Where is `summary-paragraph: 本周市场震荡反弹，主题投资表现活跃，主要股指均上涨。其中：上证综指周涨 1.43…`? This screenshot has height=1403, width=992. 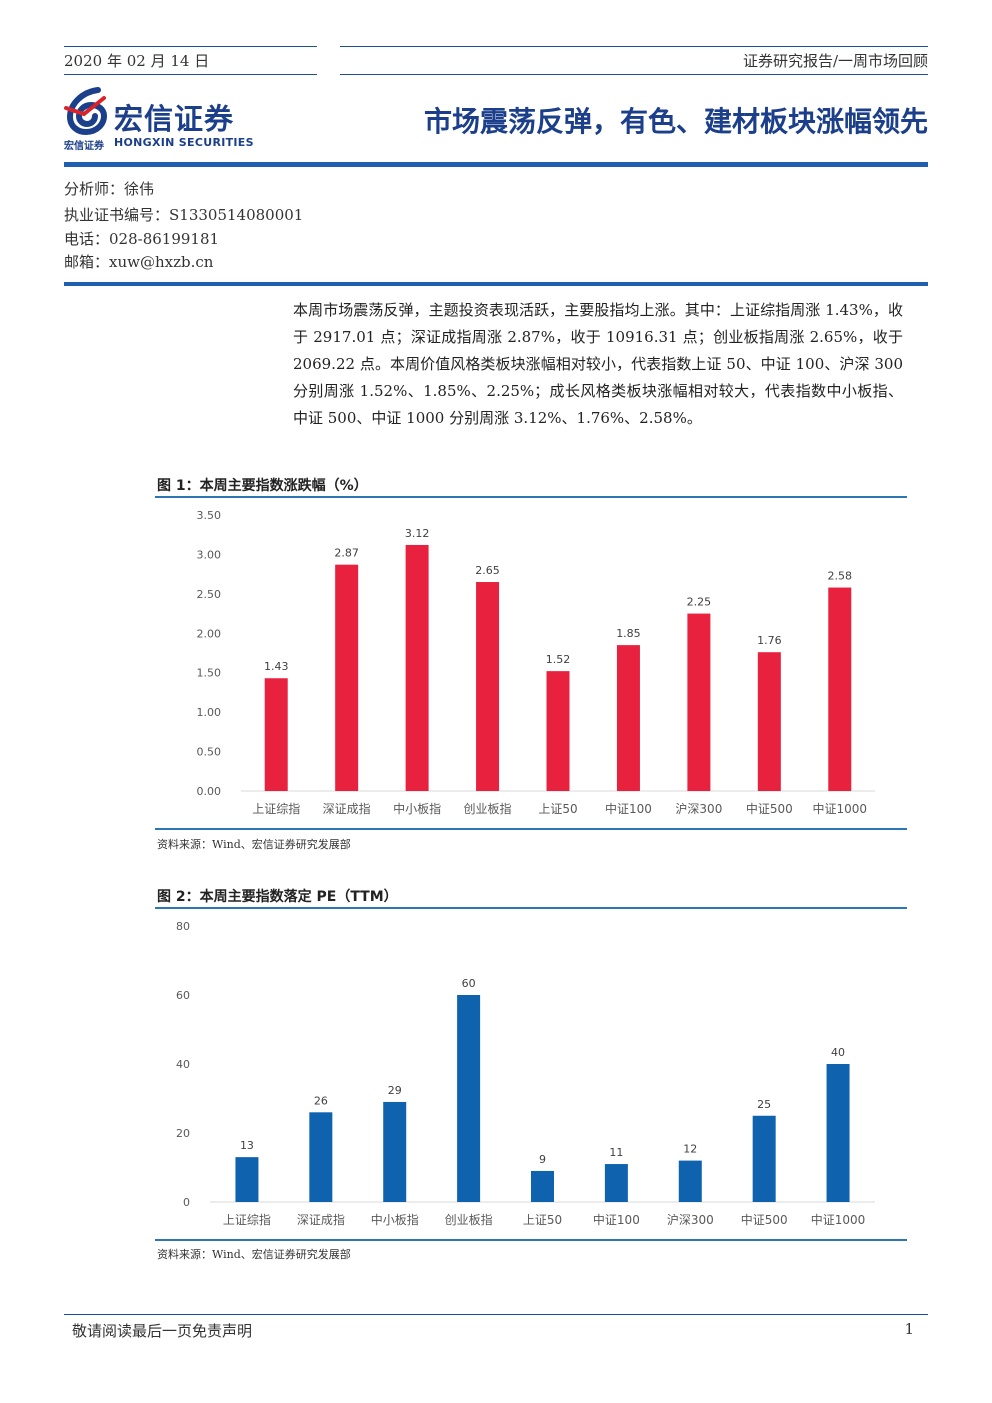 summary-paragraph: 本周市场震荡反弹，主题投资表现活跃，主要股指均上涨。其中：上证综指周涨 1.43… is located at coordinates (598, 364).